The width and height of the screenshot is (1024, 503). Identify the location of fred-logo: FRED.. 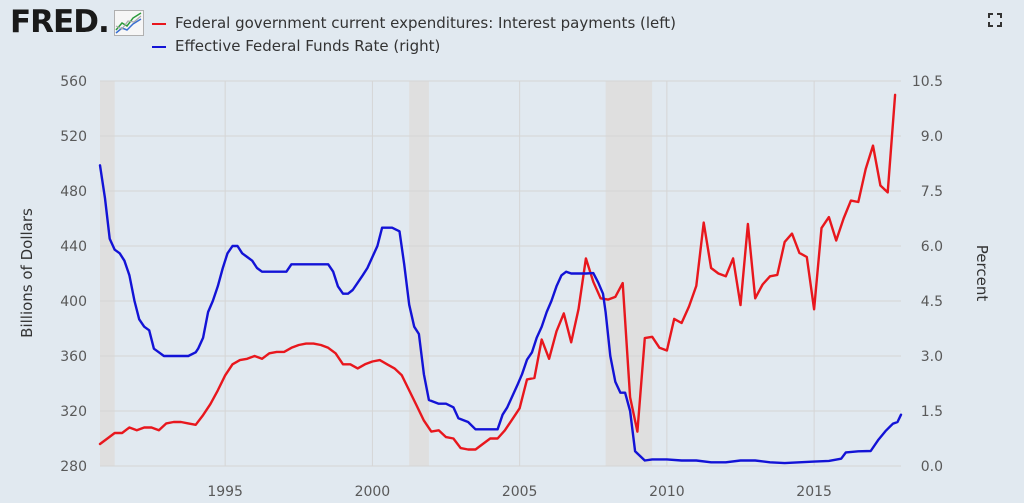
(60, 22).